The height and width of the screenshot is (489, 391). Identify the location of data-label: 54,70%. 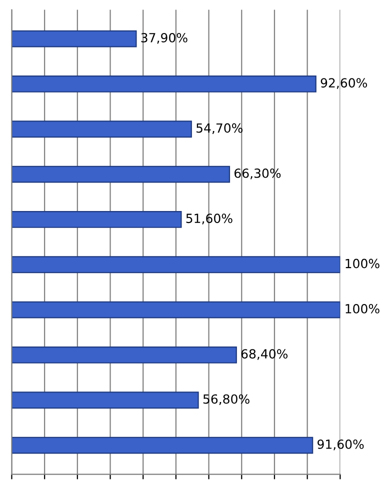
(219, 128).